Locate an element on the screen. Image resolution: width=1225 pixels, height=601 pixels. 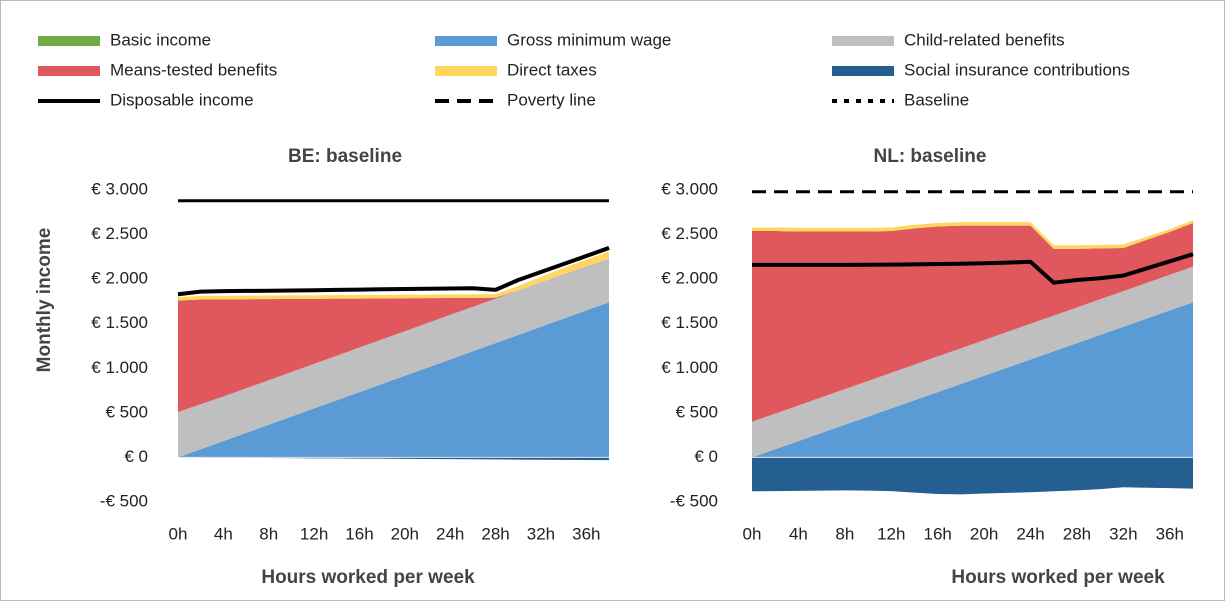
legend-label: Social insurance contributions is located at coordinates (1017, 69).